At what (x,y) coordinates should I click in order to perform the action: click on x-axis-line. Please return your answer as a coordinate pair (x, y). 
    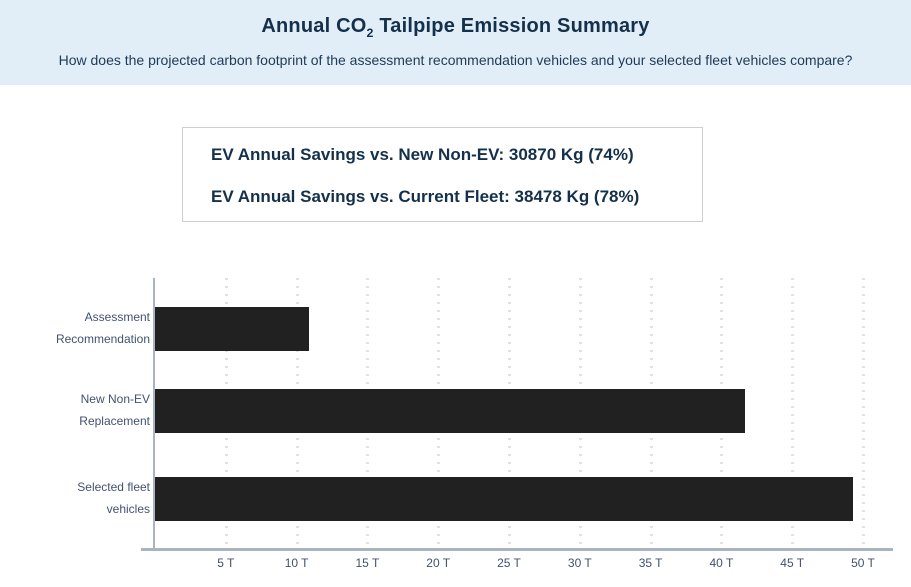
    Looking at the image, I should click on (517, 549).